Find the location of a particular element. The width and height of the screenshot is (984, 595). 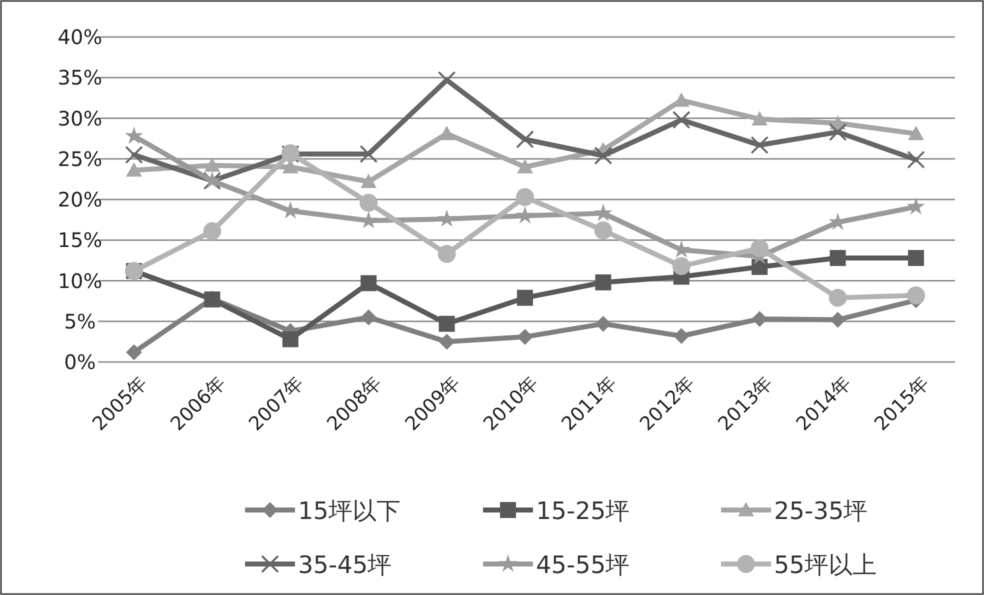

y-tick-label: 0% is located at coordinates (80, 362).